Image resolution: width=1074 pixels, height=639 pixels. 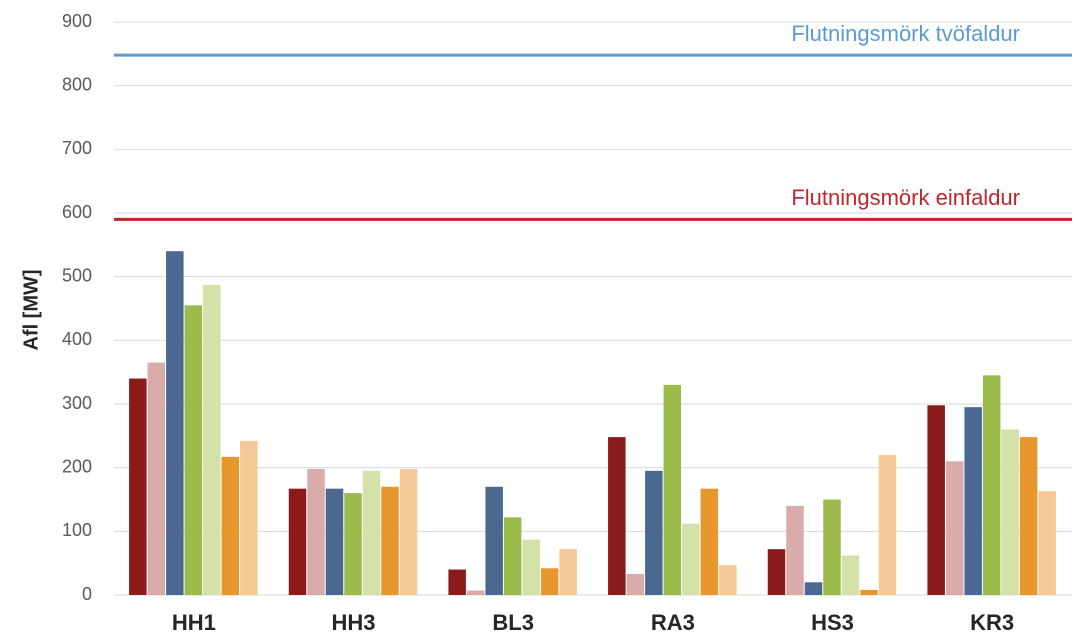 What do you see at coordinates (77, 148) in the screenshot?
I see `y-tick-label: 700` at bounding box center [77, 148].